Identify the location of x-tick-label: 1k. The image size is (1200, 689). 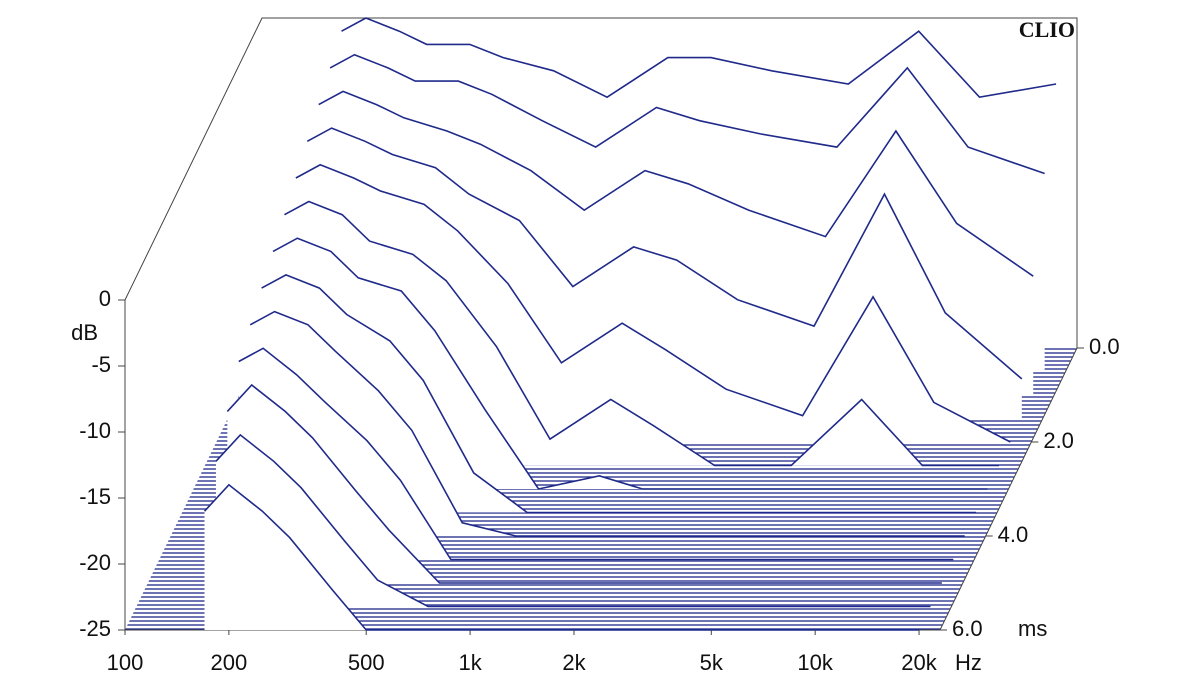
(470, 662).